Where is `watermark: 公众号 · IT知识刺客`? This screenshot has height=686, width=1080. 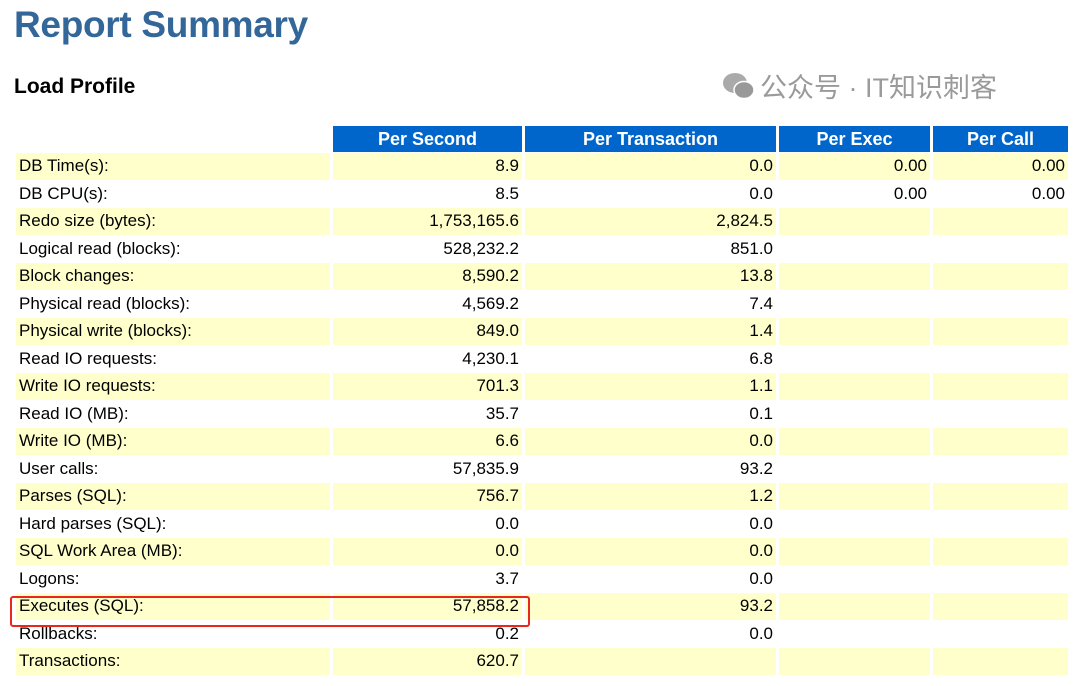
watermark: 公众号 · IT知识刺客 is located at coordinates (859, 85).